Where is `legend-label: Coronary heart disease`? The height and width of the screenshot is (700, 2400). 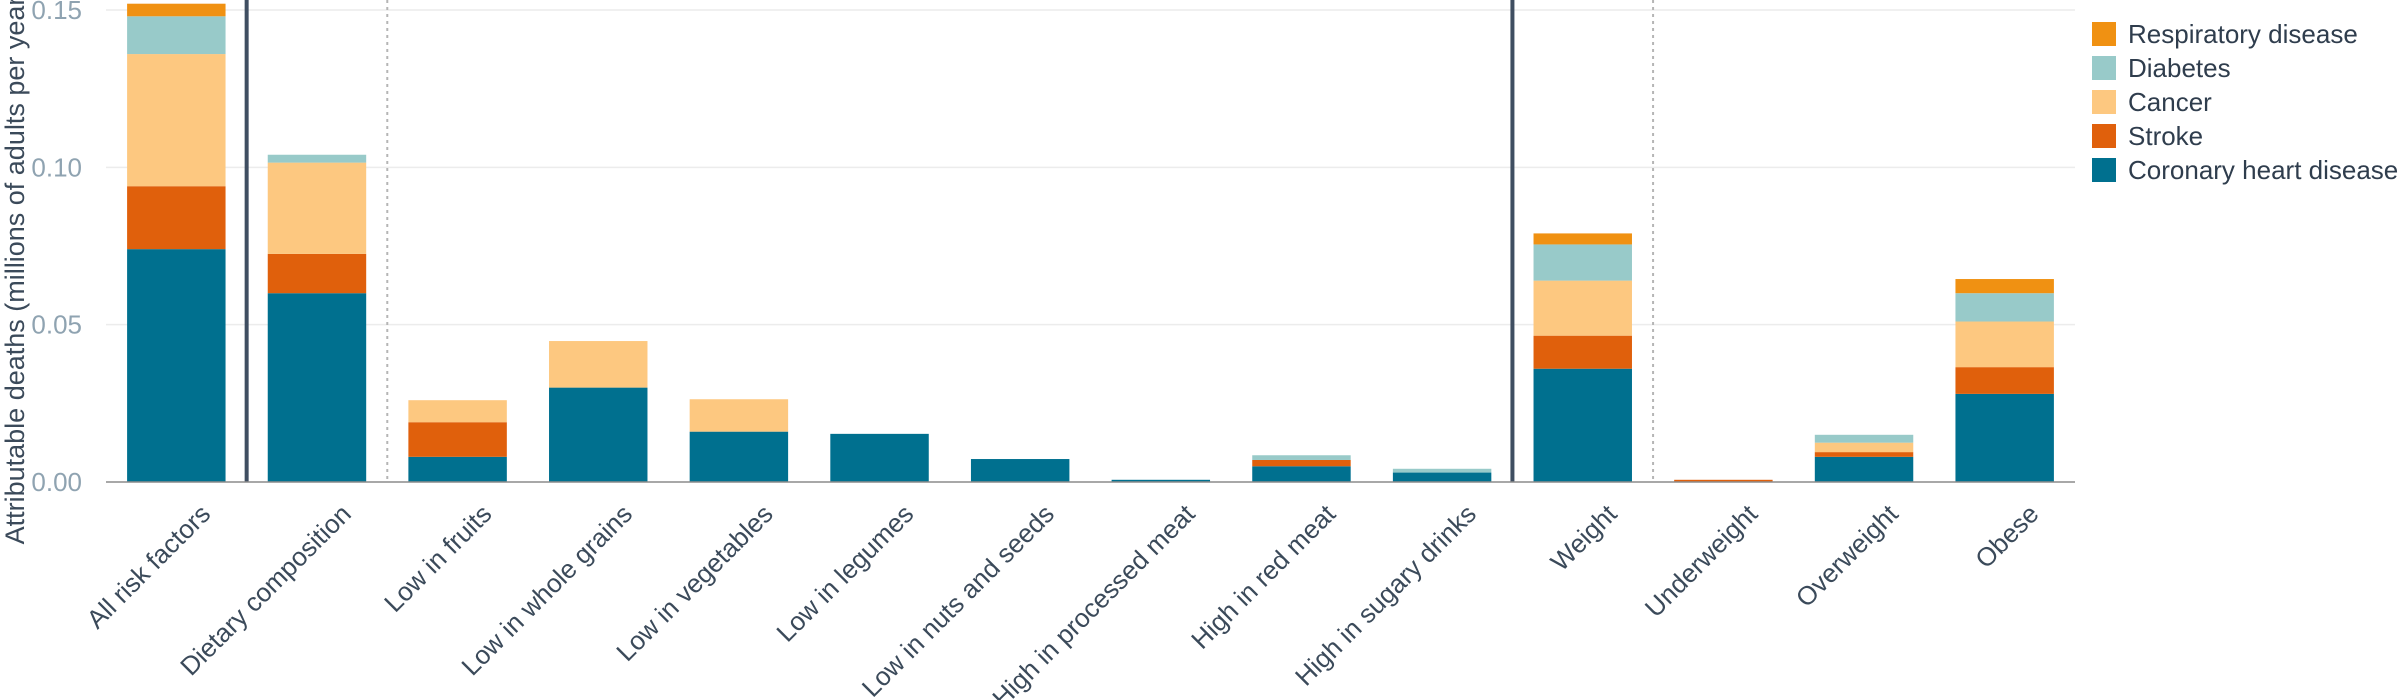 legend-label: Coronary heart disease is located at coordinates (2263, 170).